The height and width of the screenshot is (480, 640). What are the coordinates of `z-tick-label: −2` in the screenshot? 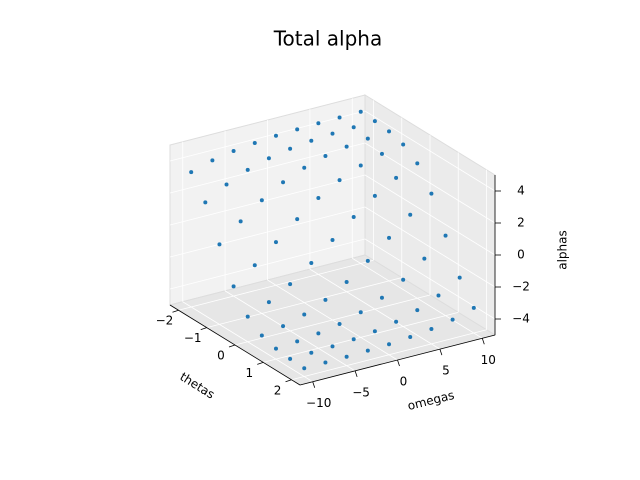 It's located at (521, 287).